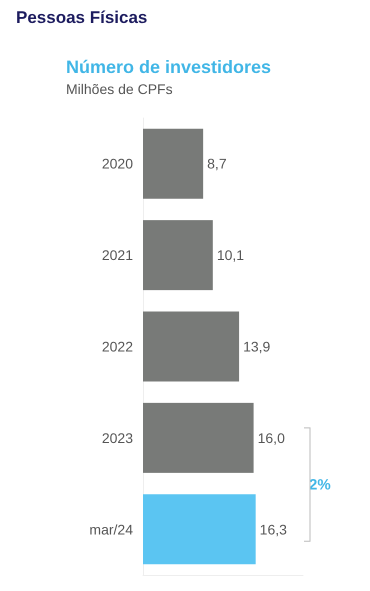  I want to click on data-label: 16,3, so click(274, 529).